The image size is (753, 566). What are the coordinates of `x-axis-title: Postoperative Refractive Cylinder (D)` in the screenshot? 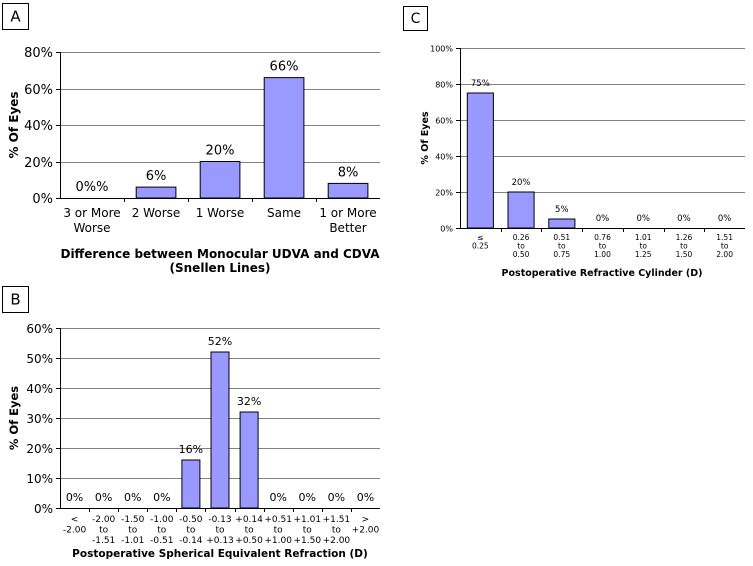 It's located at (602, 273).